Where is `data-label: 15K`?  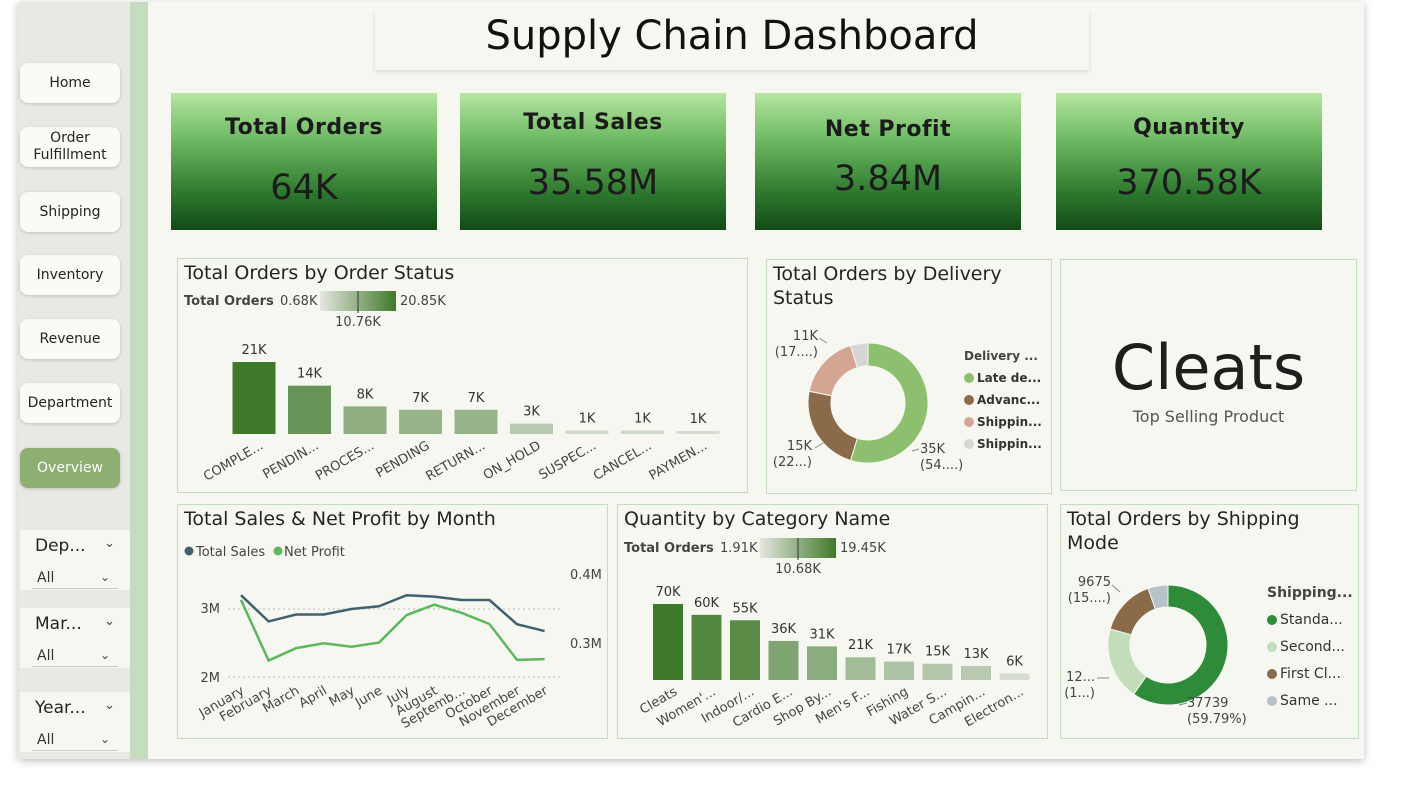 data-label: 15K is located at coordinates (800, 446).